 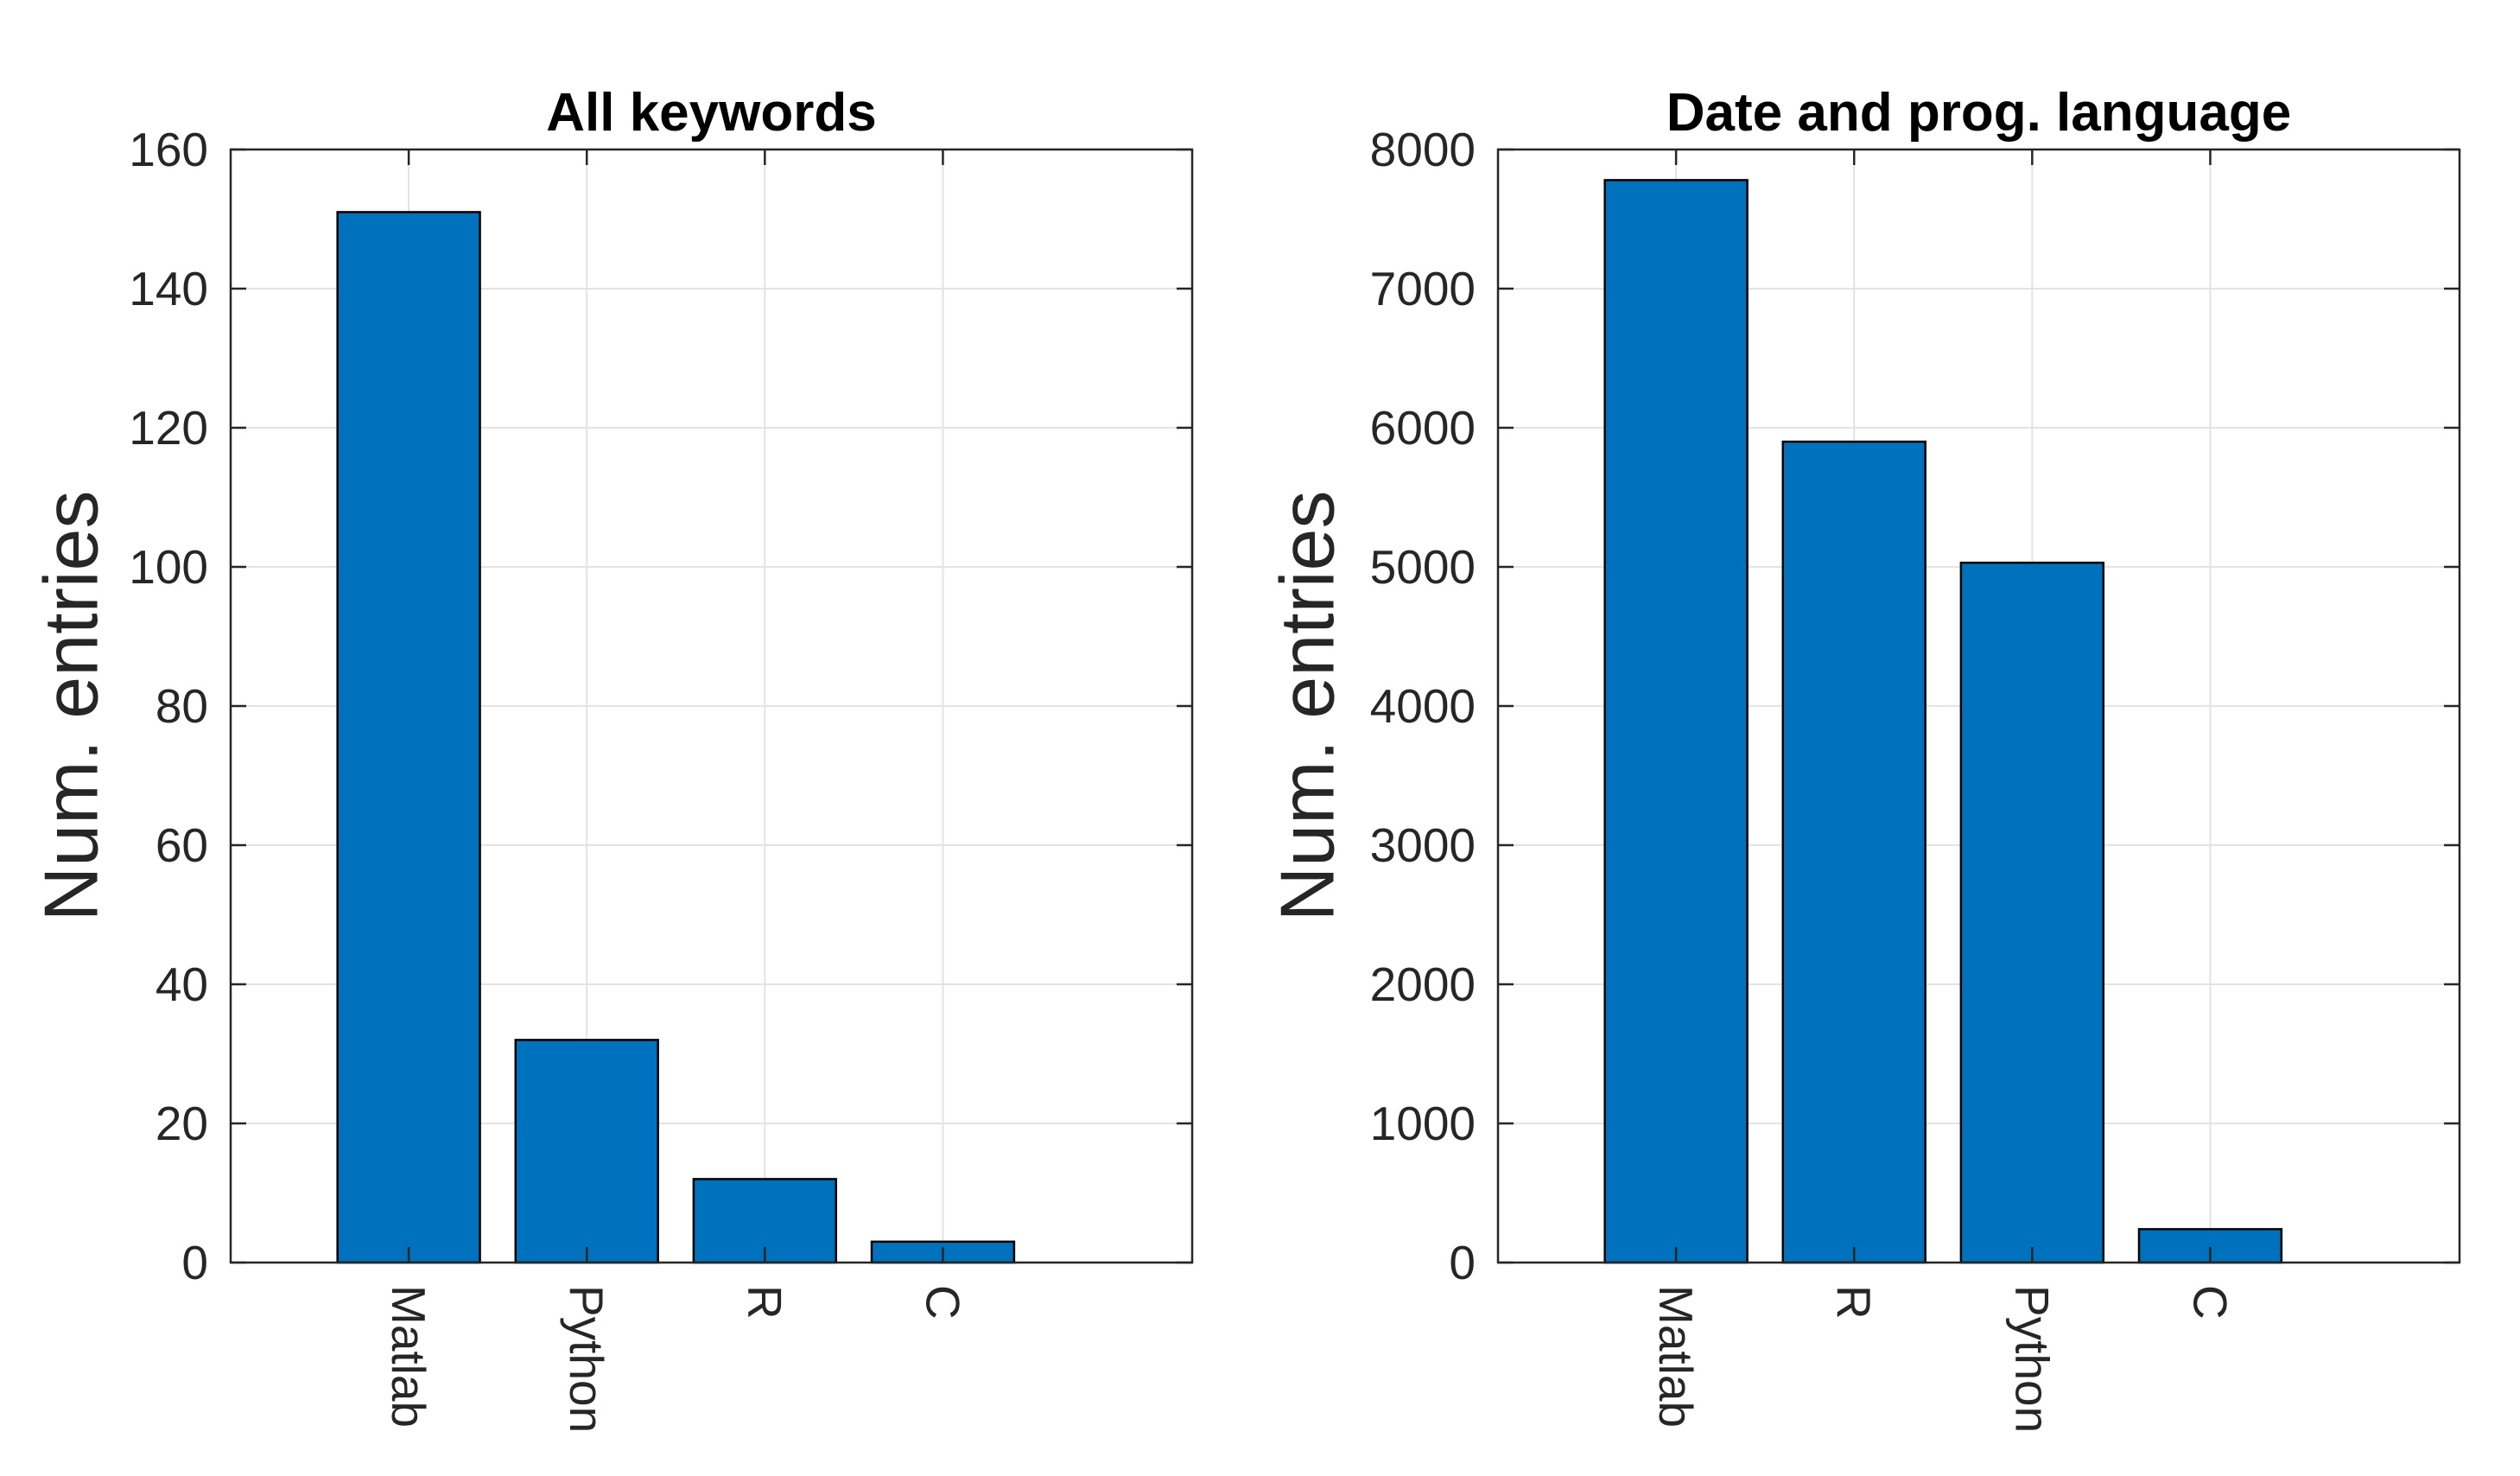 I want to click on y-tick-label: 20, so click(x=182, y=1123).